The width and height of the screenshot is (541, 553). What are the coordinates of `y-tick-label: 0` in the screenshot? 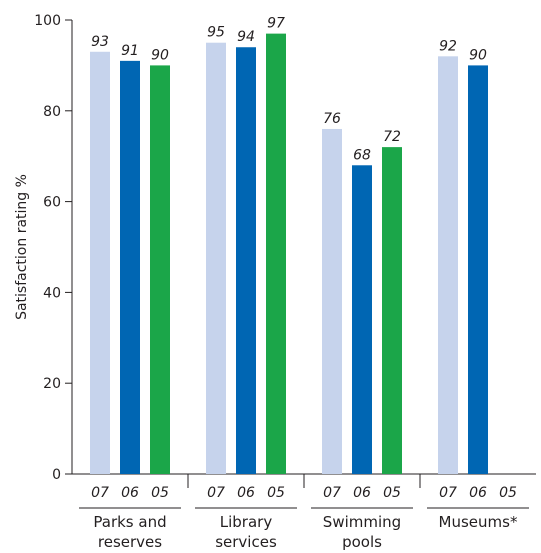 It's located at (56, 475).